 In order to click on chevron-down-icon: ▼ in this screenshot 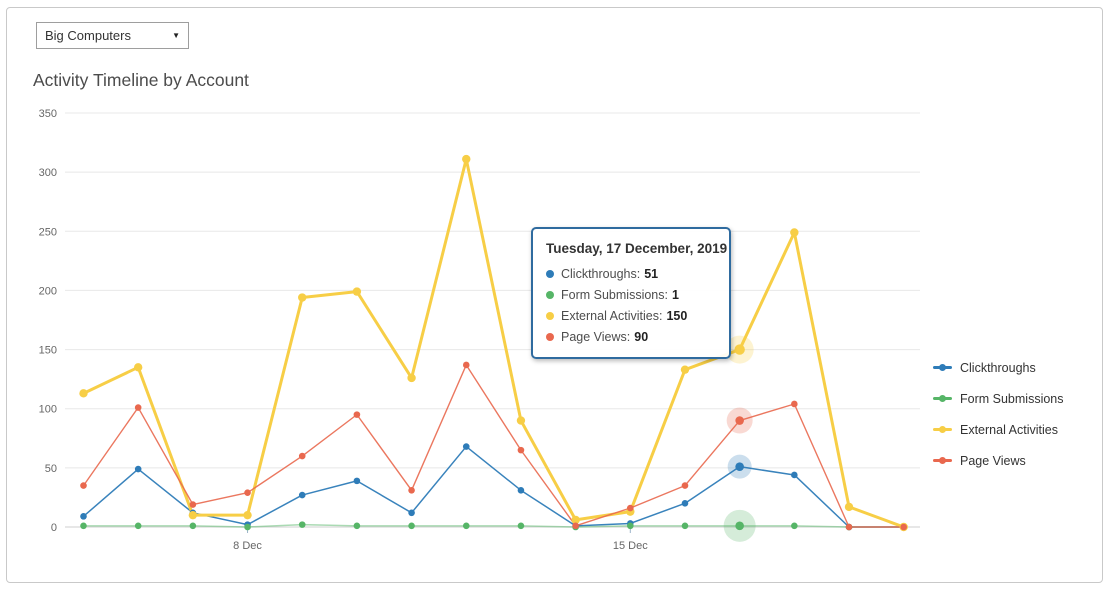, I will do `click(176, 35)`.